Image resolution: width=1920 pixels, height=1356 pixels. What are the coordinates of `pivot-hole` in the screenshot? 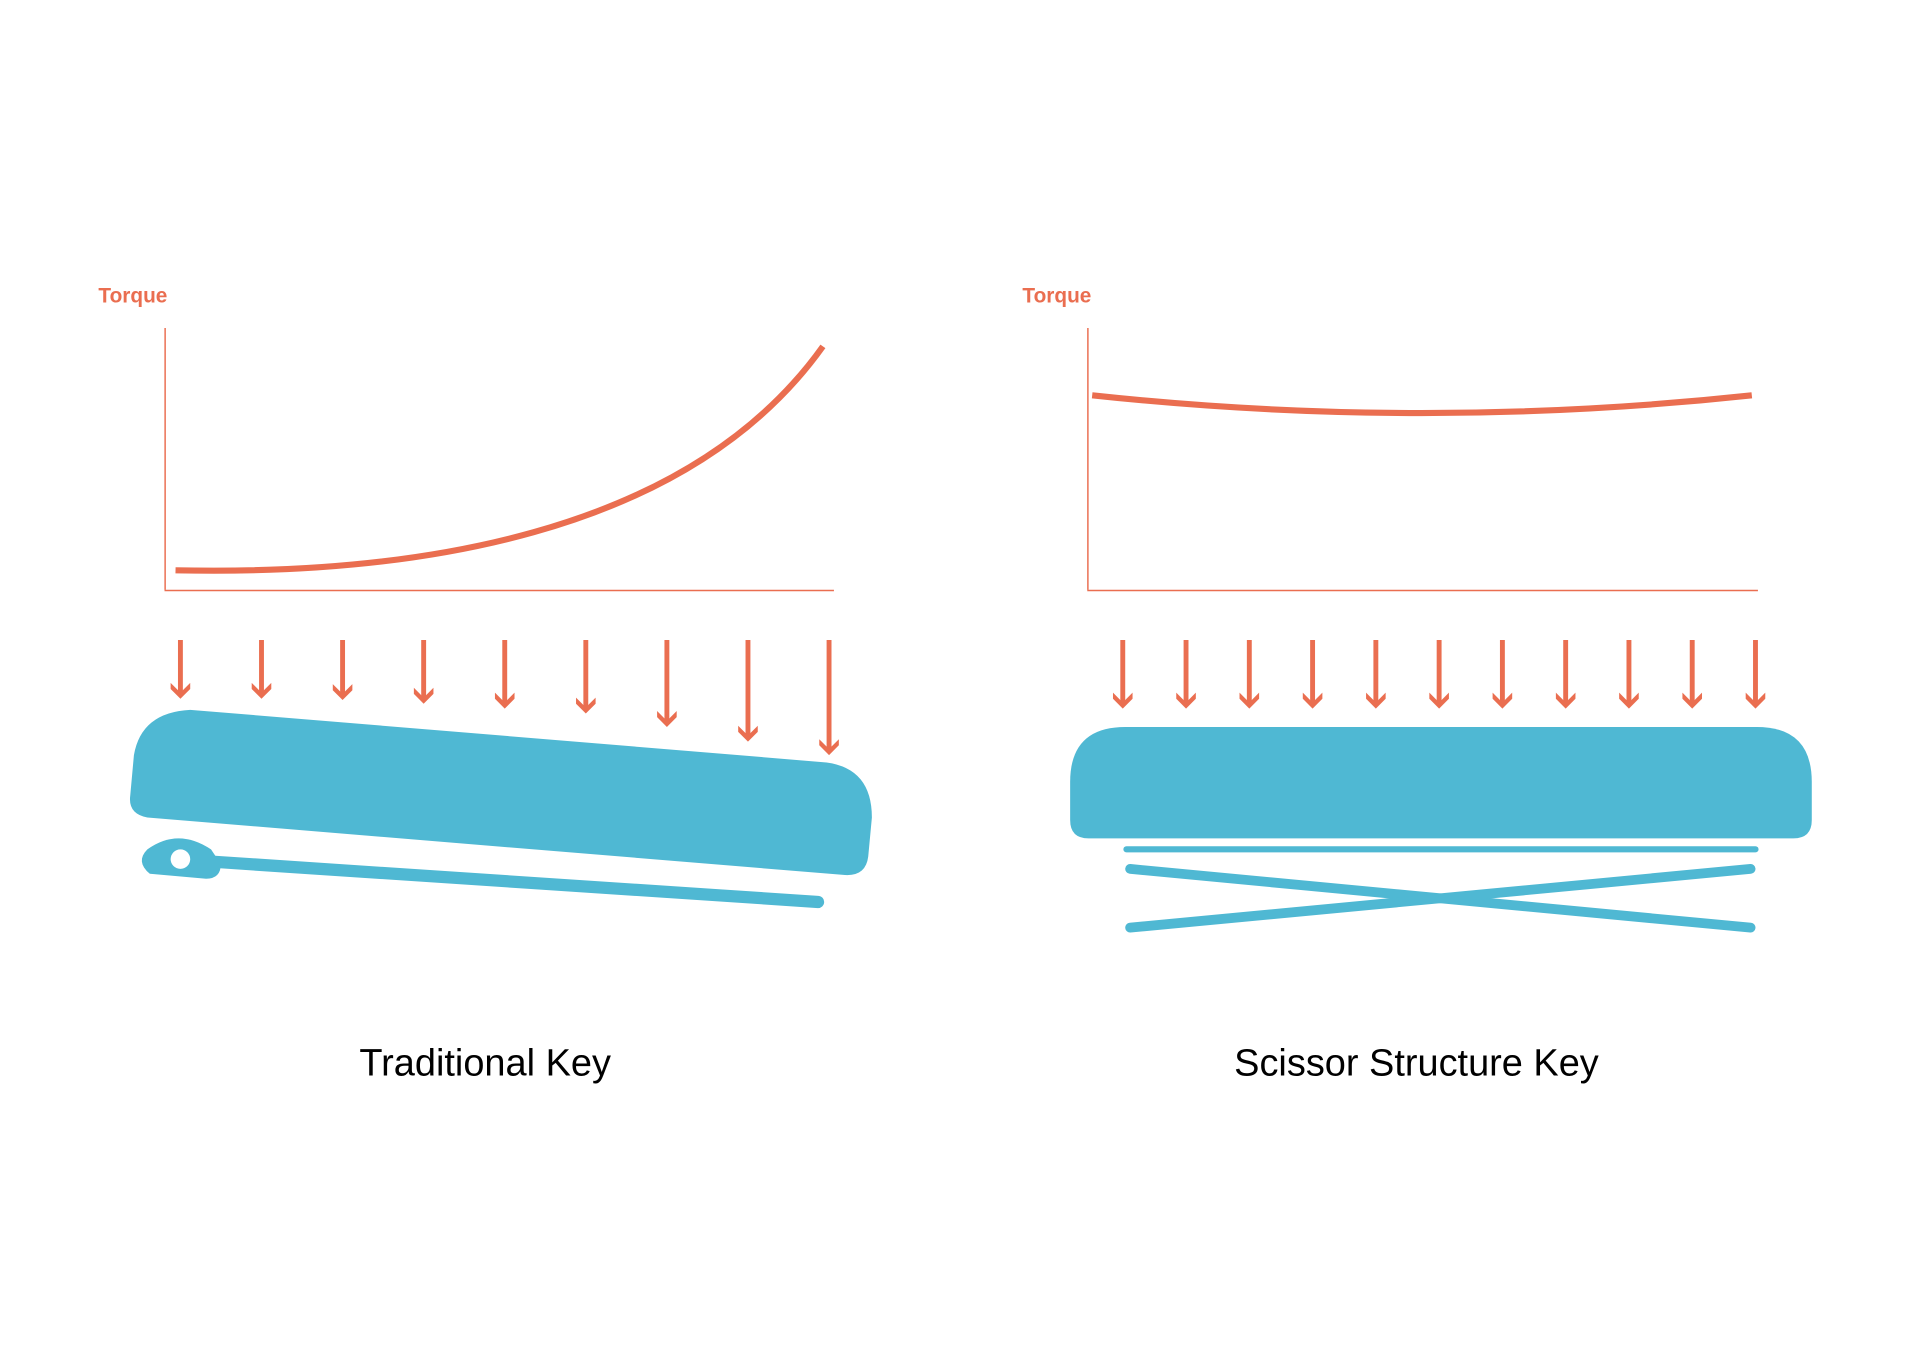 It's located at (180, 859).